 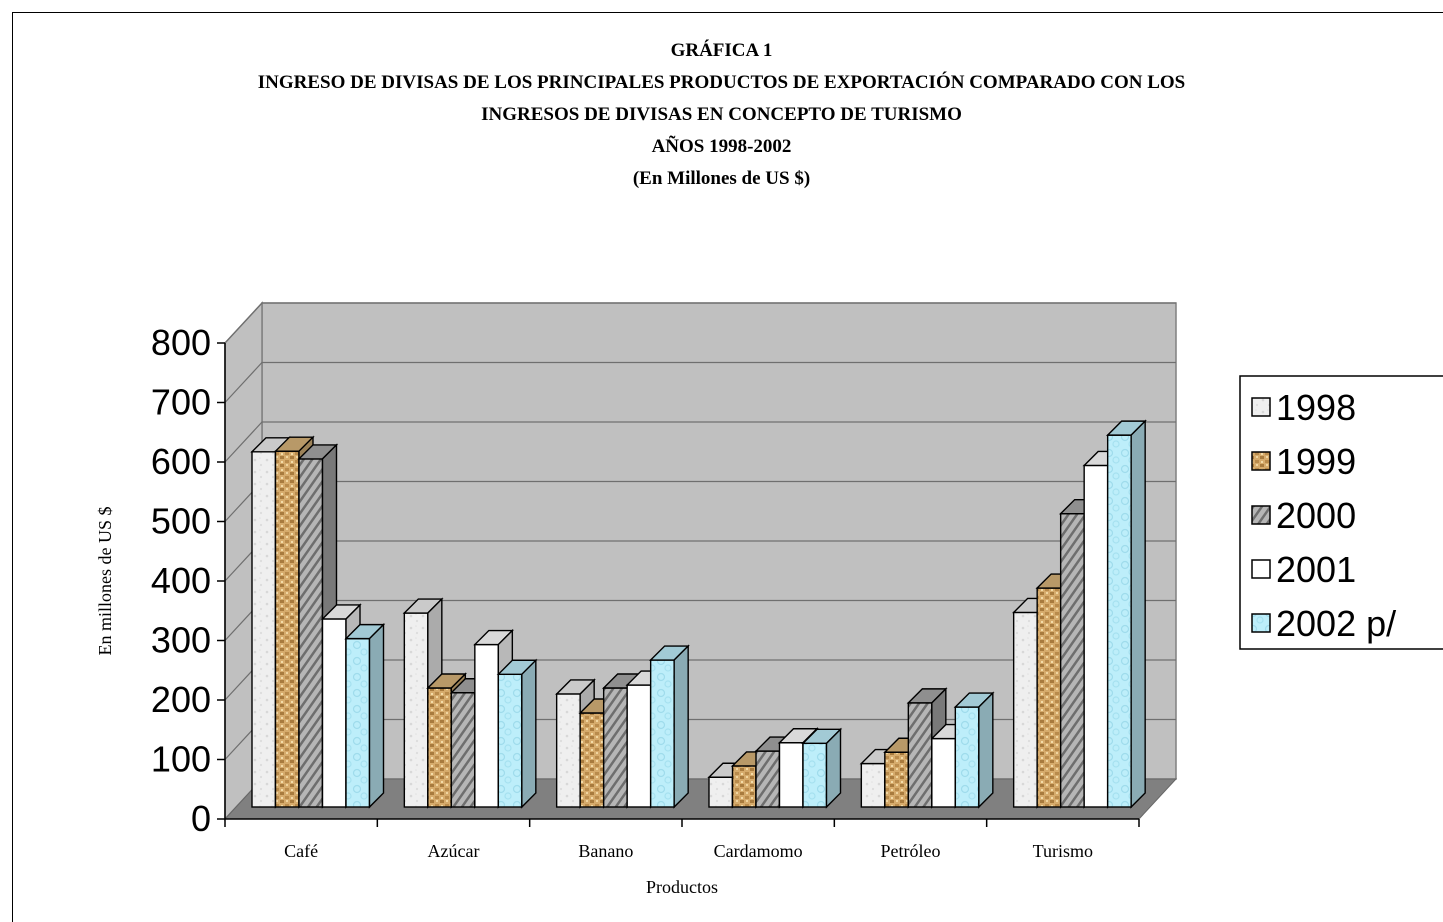 What do you see at coordinates (721, 50) in the screenshot?
I see `chart-title-line-1: GRÁFICA 1` at bounding box center [721, 50].